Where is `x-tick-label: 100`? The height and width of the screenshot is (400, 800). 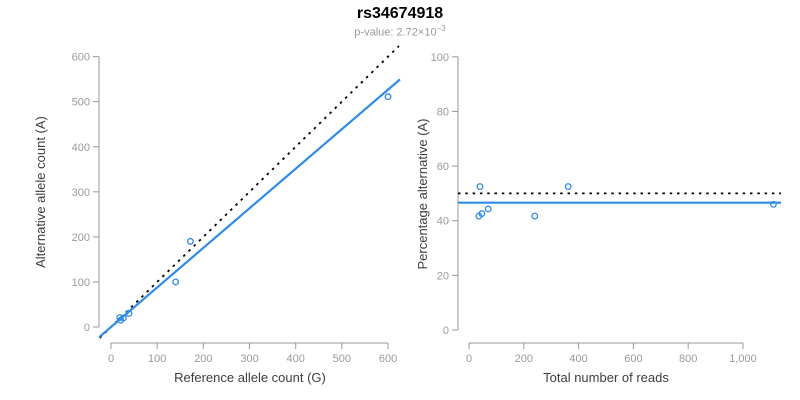
x-tick-label: 100 is located at coordinates (157, 359).